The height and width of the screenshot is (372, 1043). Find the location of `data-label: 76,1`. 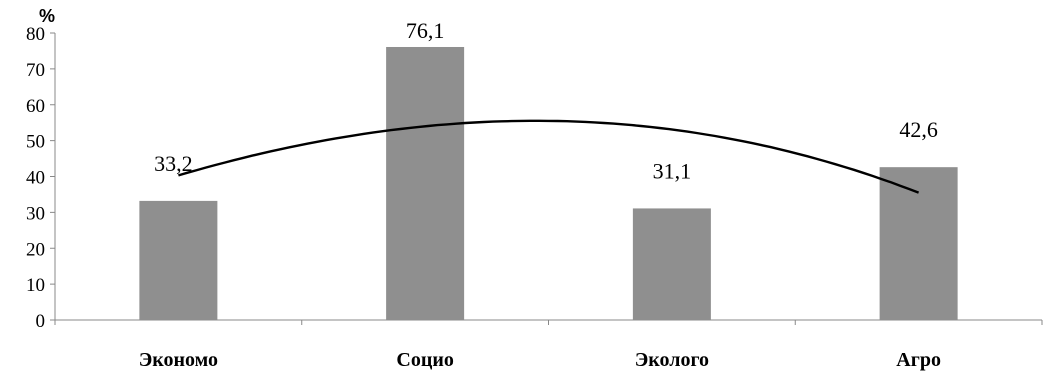

data-label: 76,1 is located at coordinates (425, 30).